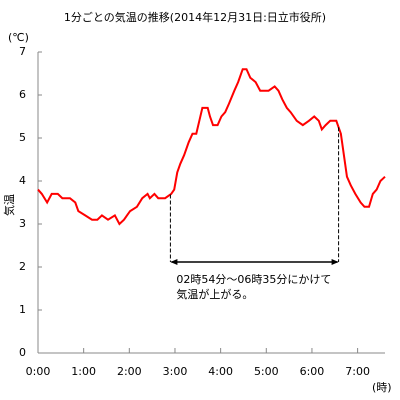 The height and width of the screenshot is (400, 400). I want to click on y-tick-label: 2, so click(22, 266).